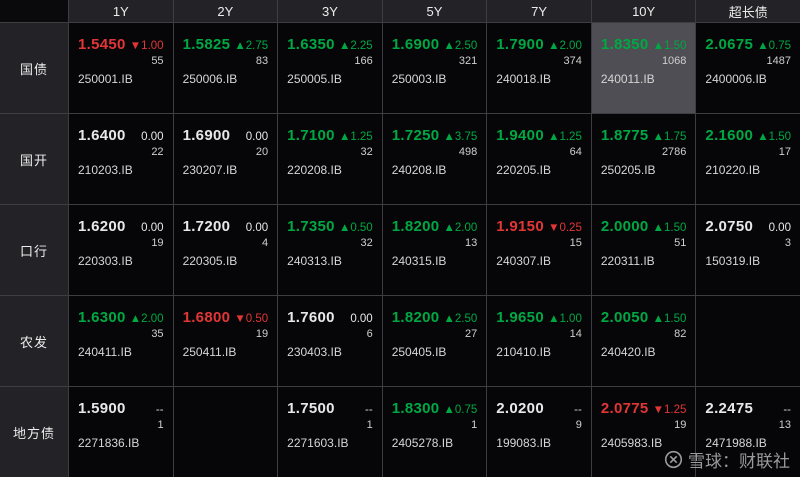 The image size is (800, 477). What do you see at coordinates (121, 432) in the screenshot?
I see `quote-cell: 1.5900 -- 1 2271836.IB` at bounding box center [121, 432].